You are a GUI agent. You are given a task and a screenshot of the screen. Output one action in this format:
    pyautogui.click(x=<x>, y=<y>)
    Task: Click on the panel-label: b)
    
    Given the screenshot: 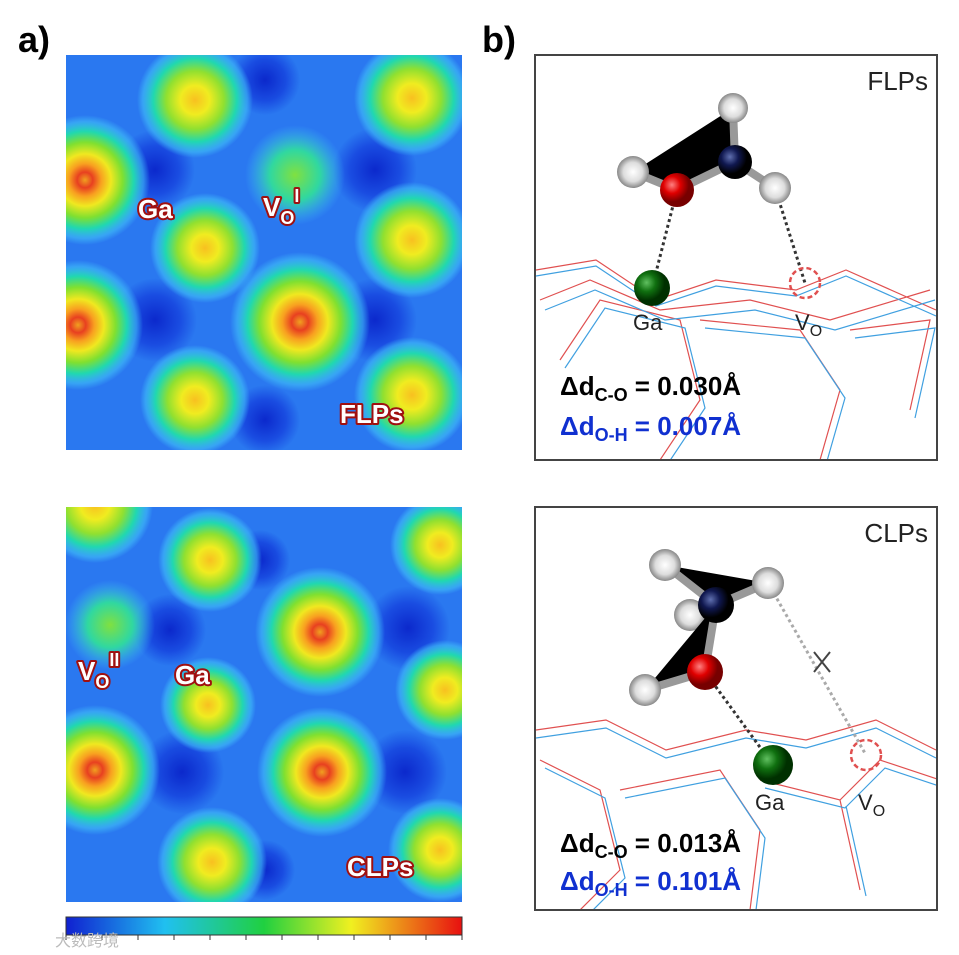 What is the action you would take?
    pyautogui.click(x=499, y=39)
    